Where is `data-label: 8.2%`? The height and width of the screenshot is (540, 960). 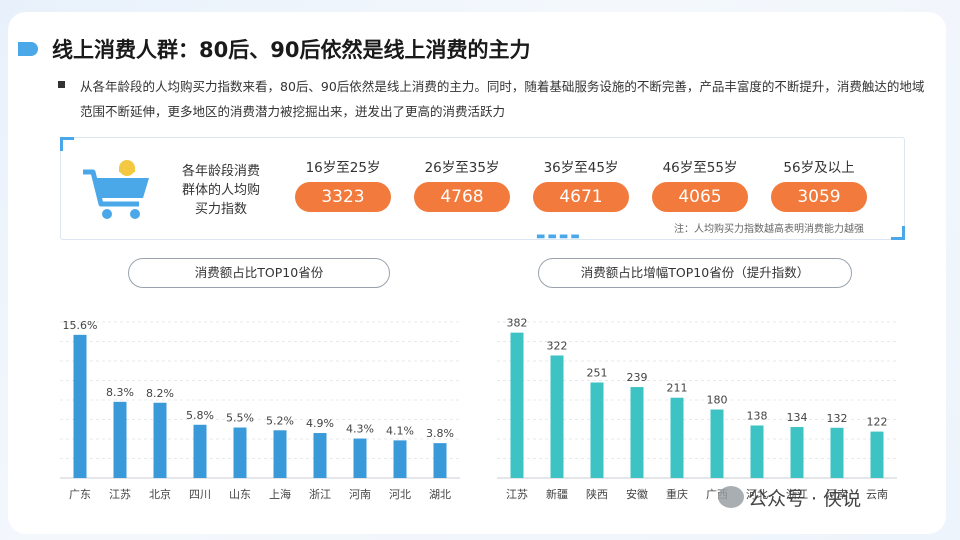
data-label: 8.2% is located at coordinates (160, 393).